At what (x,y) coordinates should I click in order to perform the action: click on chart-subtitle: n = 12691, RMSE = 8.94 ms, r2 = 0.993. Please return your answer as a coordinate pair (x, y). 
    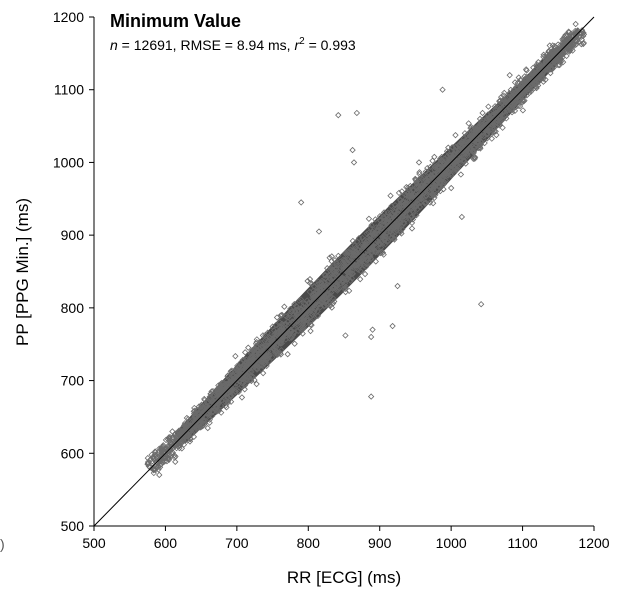
    Looking at the image, I should click on (233, 44).